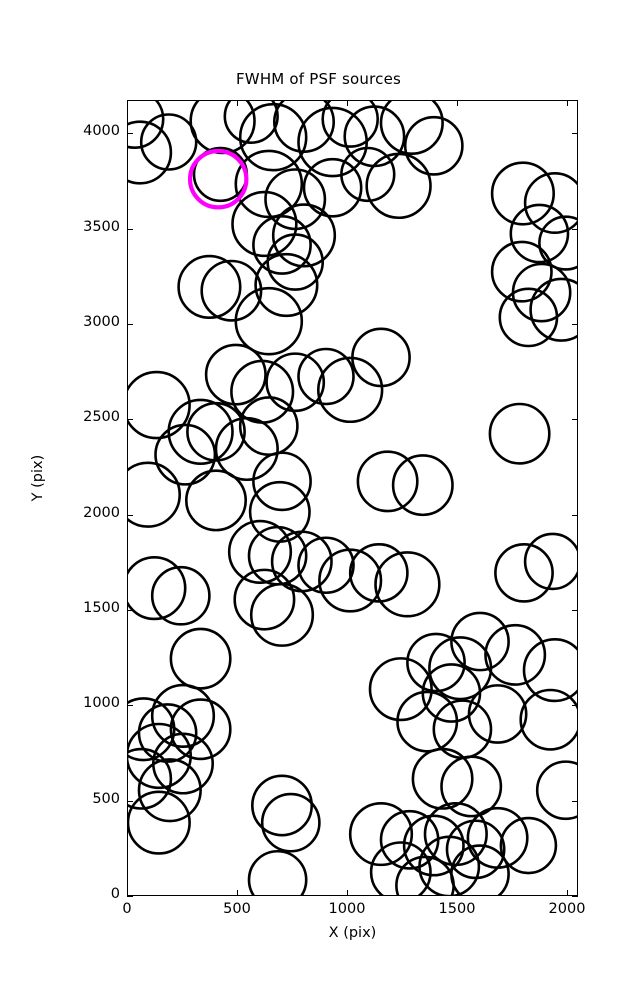  I want to click on y-tick-label: 4000, so click(101, 131).